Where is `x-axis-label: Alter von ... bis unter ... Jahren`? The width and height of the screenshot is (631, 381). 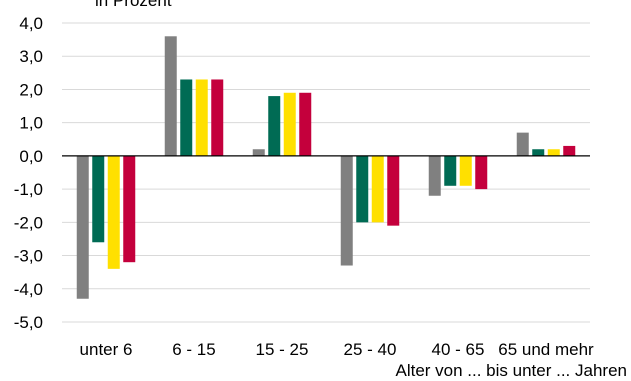
x-axis-label: Alter von ... bis unter ... Jahren is located at coordinates (511, 370).